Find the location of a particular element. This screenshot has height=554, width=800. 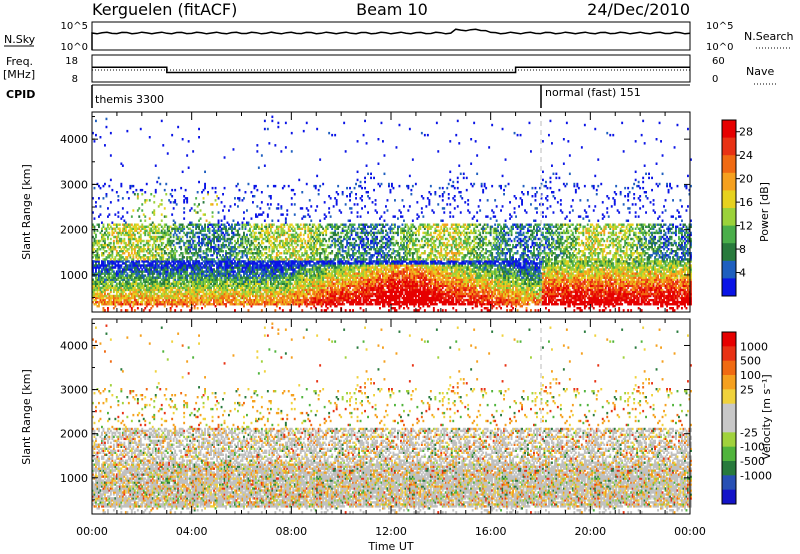

nsky-label: N.Sky is located at coordinates (20, 39).